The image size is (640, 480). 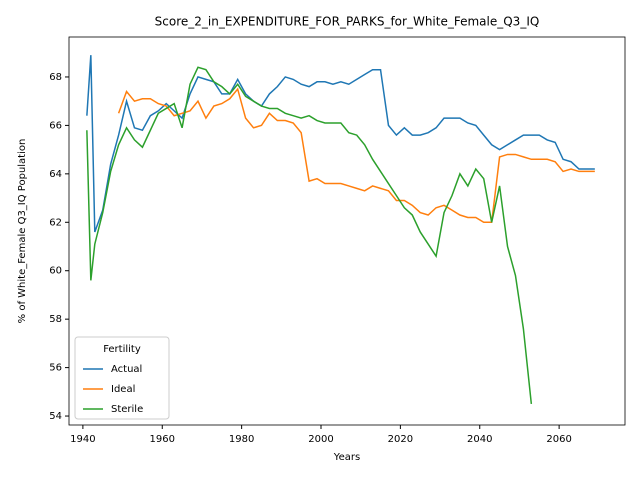 I want to click on x-tick-label: 1960, so click(x=162, y=439).